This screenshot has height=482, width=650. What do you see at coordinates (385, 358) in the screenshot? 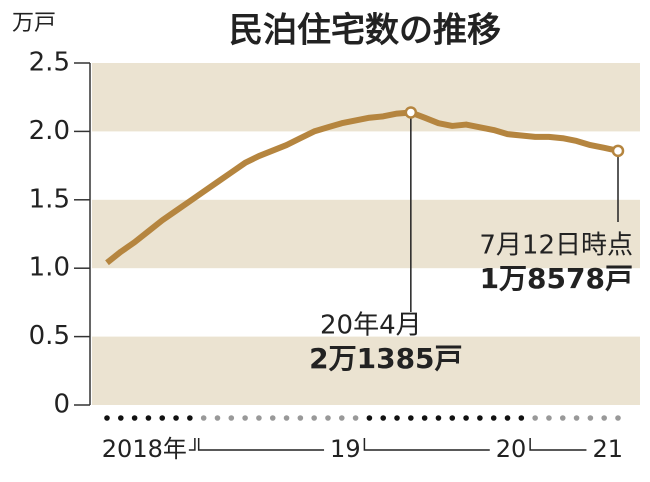
I see `annotation-amount: 2万1385戸` at bounding box center [385, 358].